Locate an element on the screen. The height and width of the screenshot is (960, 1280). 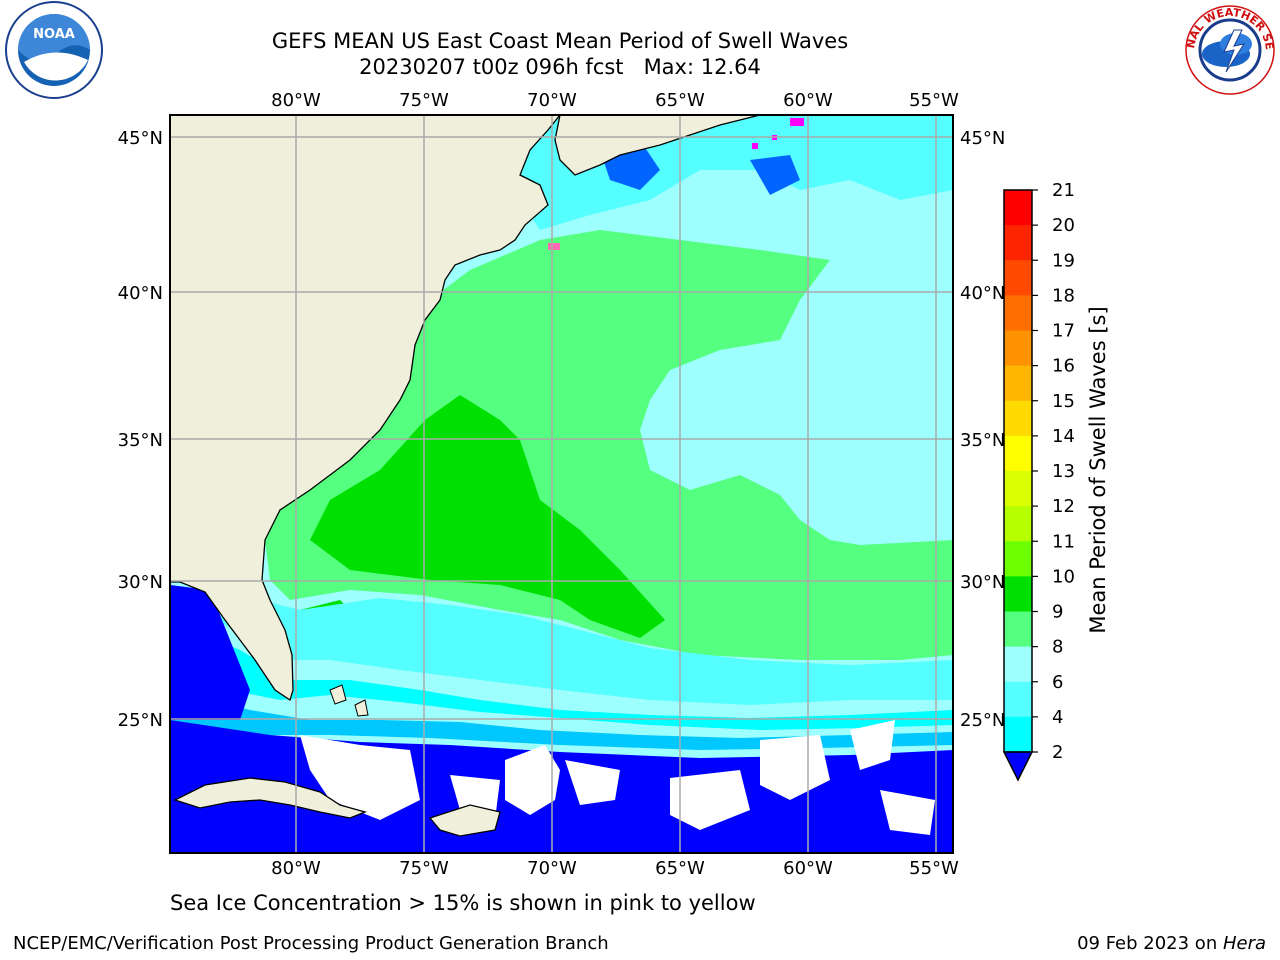
colorbar-tick-label: 21 is located at coordinates (1063, 190).